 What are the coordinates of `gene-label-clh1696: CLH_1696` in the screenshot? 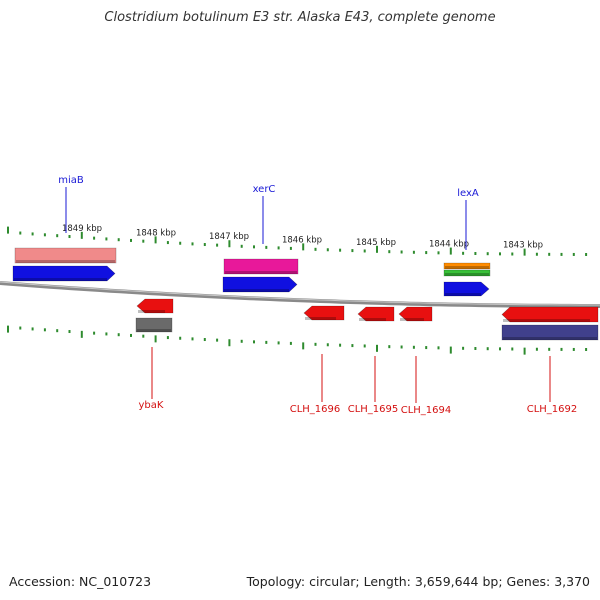 It's located at (315, 409).